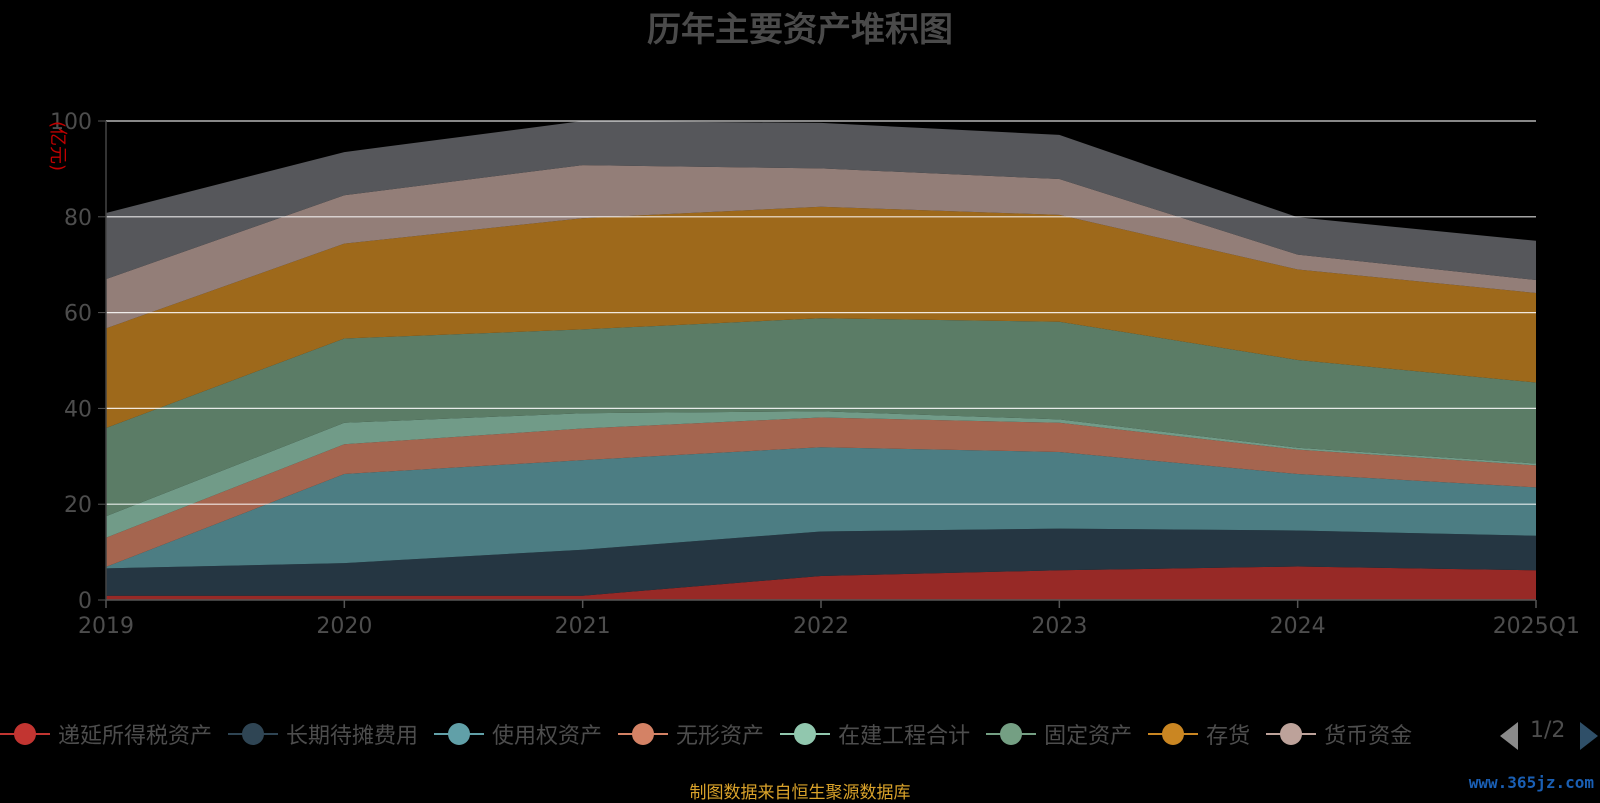  I want to click on legend-label: 在建工程合计, so click(904, 736).